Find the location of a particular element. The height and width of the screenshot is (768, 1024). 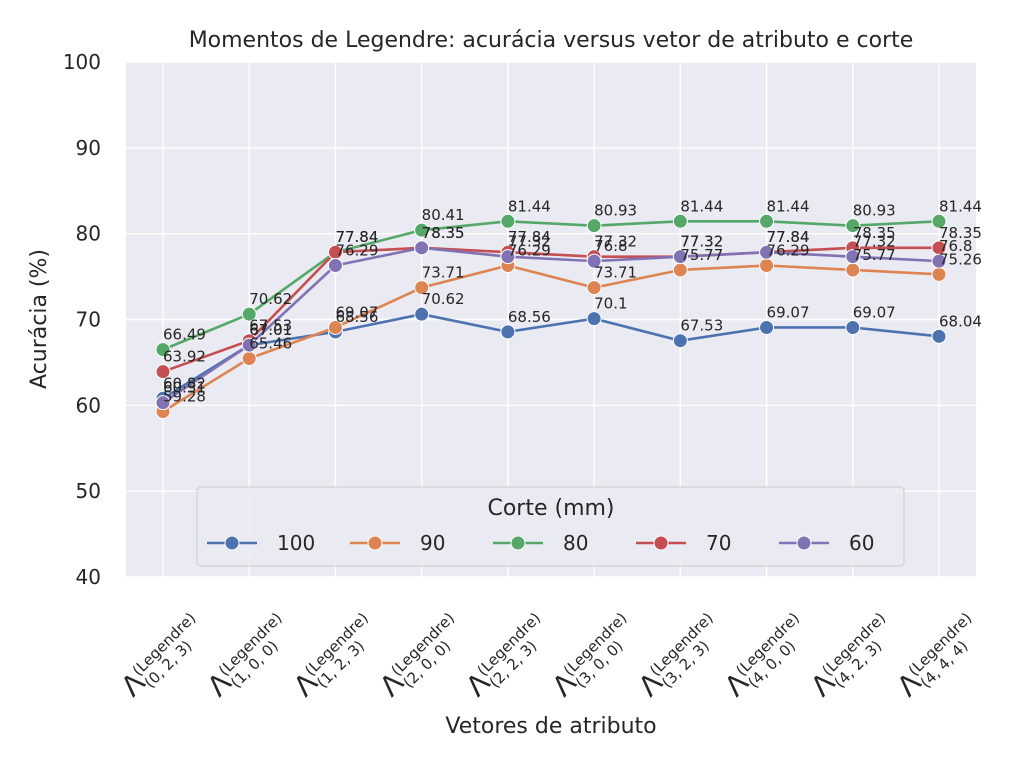

data-label: 76.8 is located at coordinates (610, 246).